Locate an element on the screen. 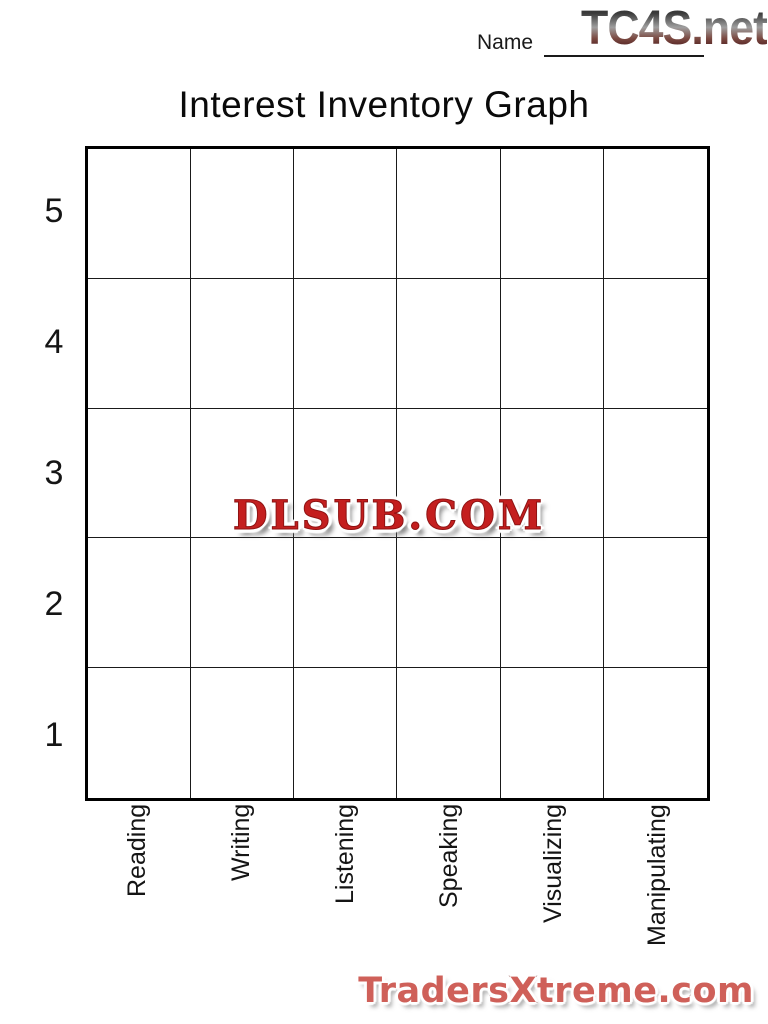  column-label: Manipulating is located at coordinates (657, 875).